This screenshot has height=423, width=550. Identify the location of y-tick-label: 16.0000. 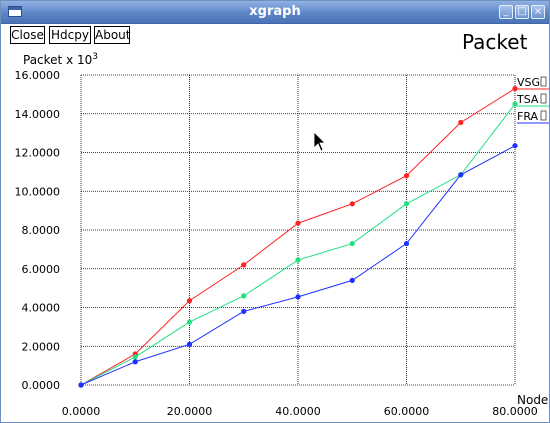
(38, 75).